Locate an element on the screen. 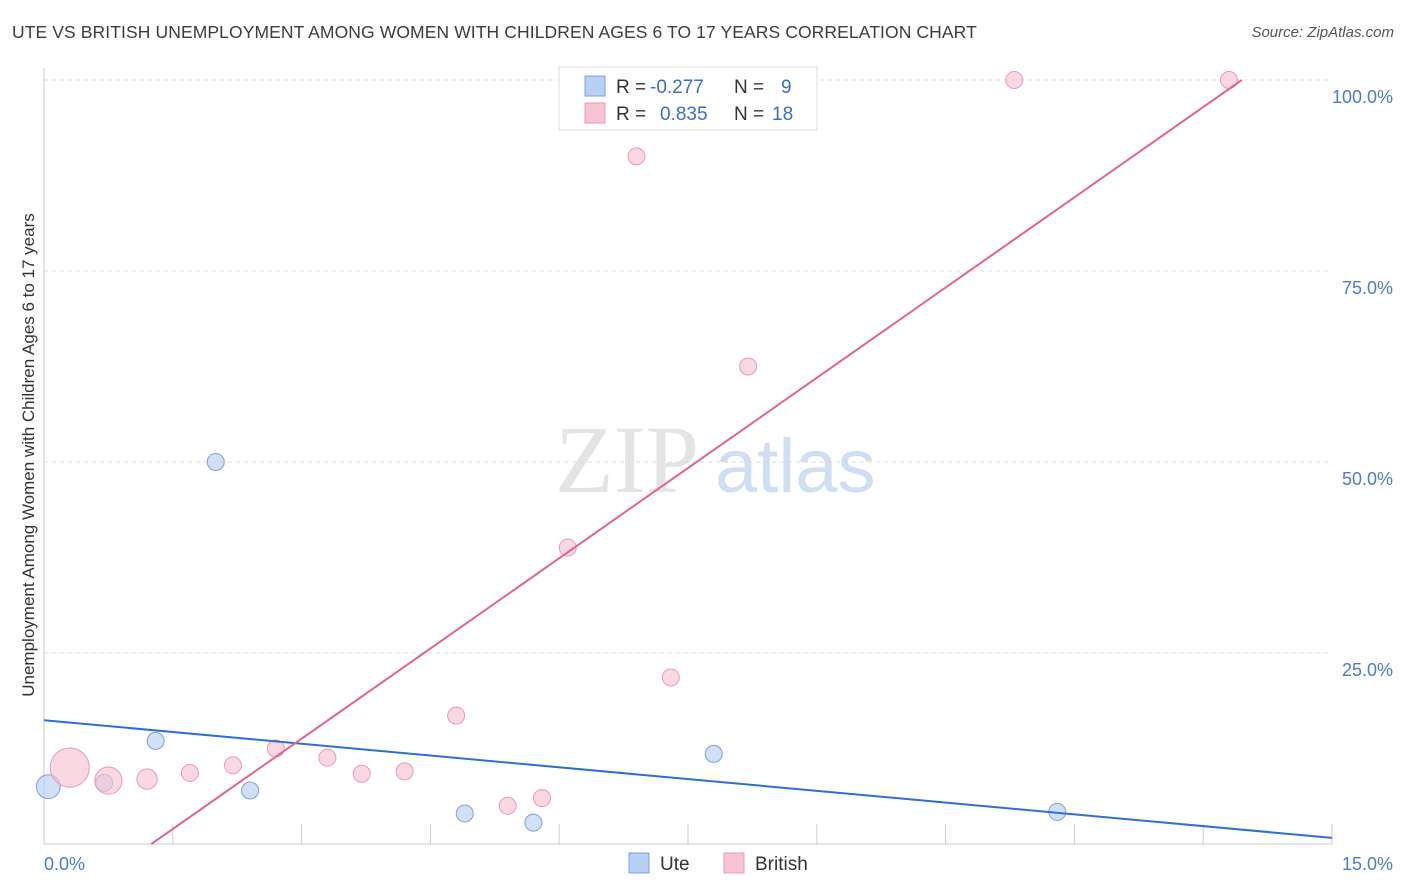 The width and height of the screenshot is (1406, 892). legend-top: R = -0.277 N = 9 R = 0.835 N = 18 is located at coordinates (688, 98).